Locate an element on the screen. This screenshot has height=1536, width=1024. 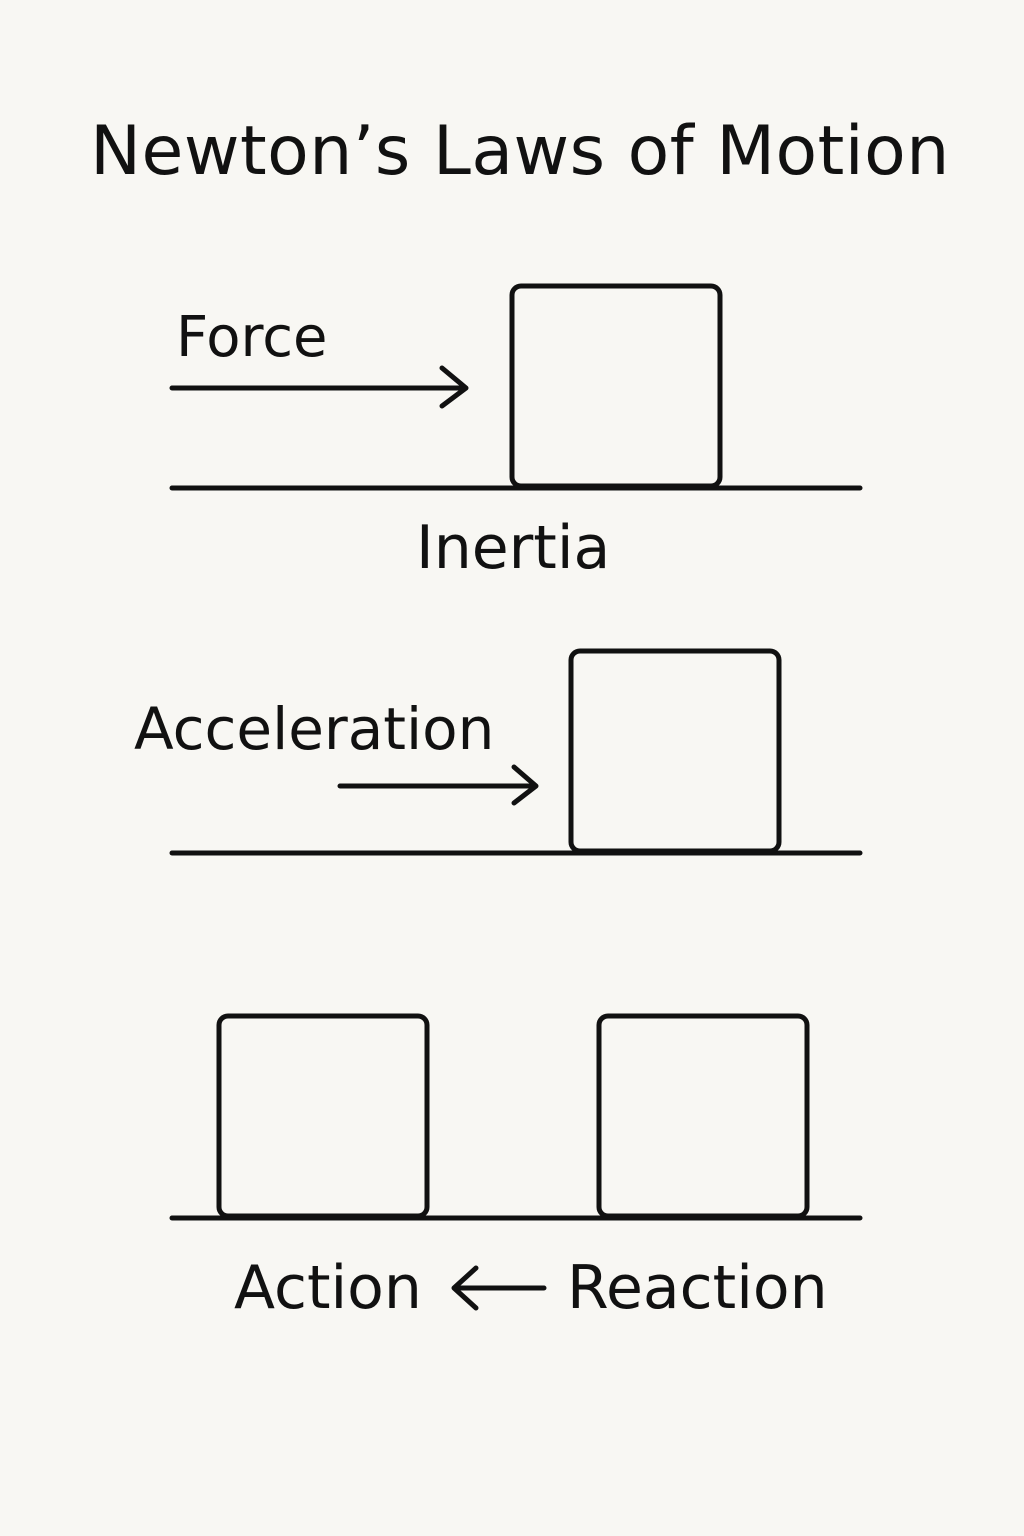
inertia-label: Inertia is located at coordinates (513, 548).